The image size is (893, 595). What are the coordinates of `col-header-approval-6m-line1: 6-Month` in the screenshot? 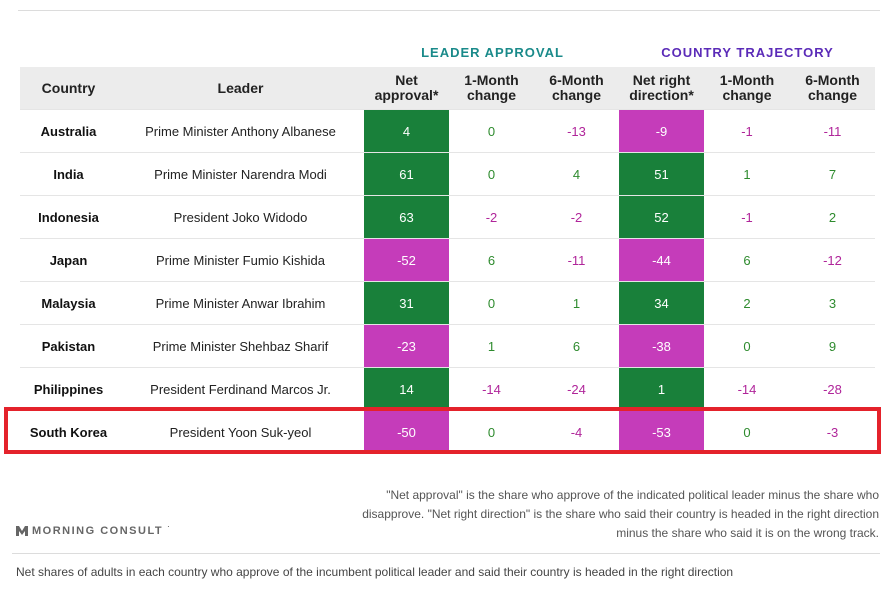 It's located at (576, 80).